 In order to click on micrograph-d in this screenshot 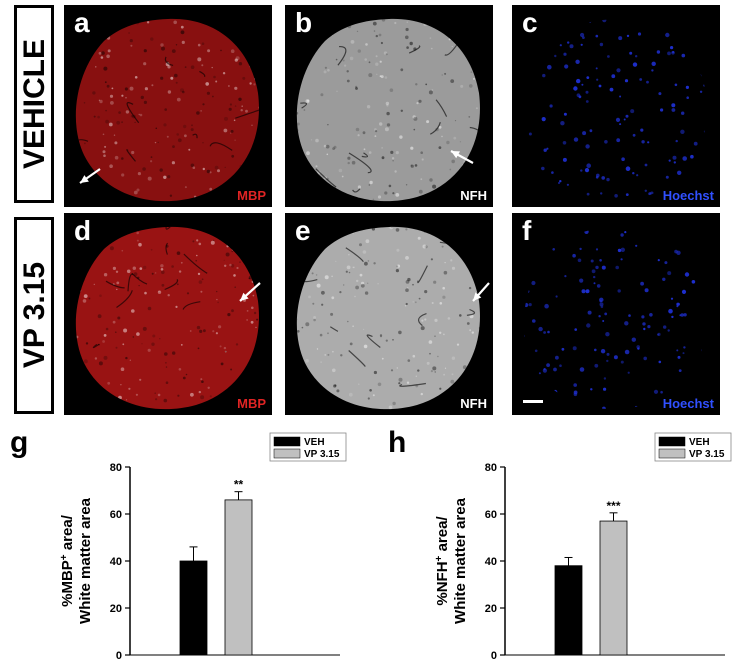, I will do `click(168, 318)`.